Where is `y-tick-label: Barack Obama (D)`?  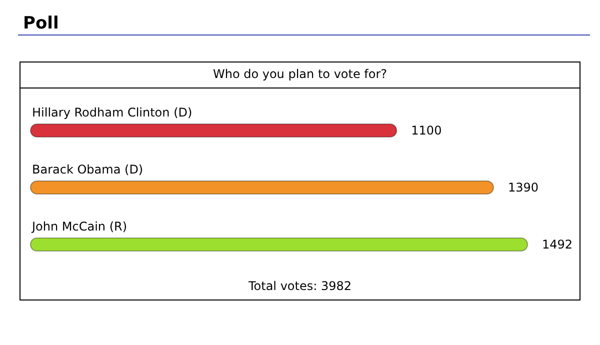 y-tick-label: Barack Obama (D) is located at coordinates (88, 169).